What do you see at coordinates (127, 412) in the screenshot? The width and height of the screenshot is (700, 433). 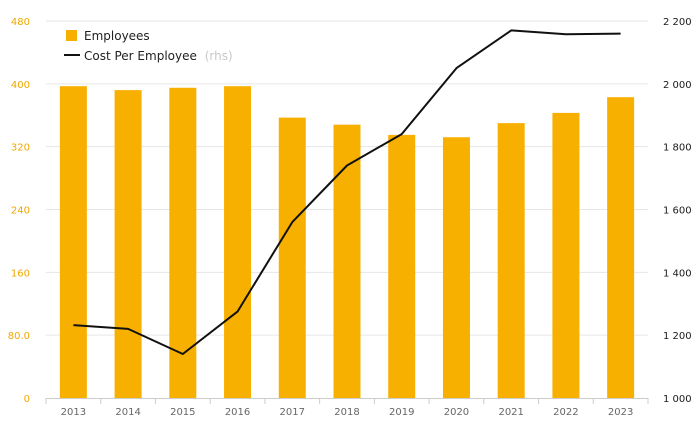 I see `x-tick-label: 2014` at bounding box center [127, 412].